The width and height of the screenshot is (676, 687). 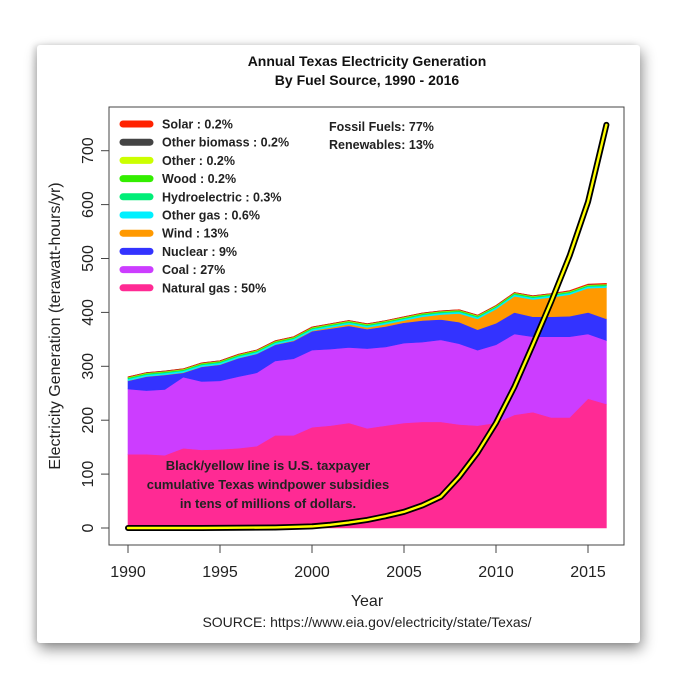 I want to click on legend-label-coal: Coal : 27%, so click(x=193, y=270).